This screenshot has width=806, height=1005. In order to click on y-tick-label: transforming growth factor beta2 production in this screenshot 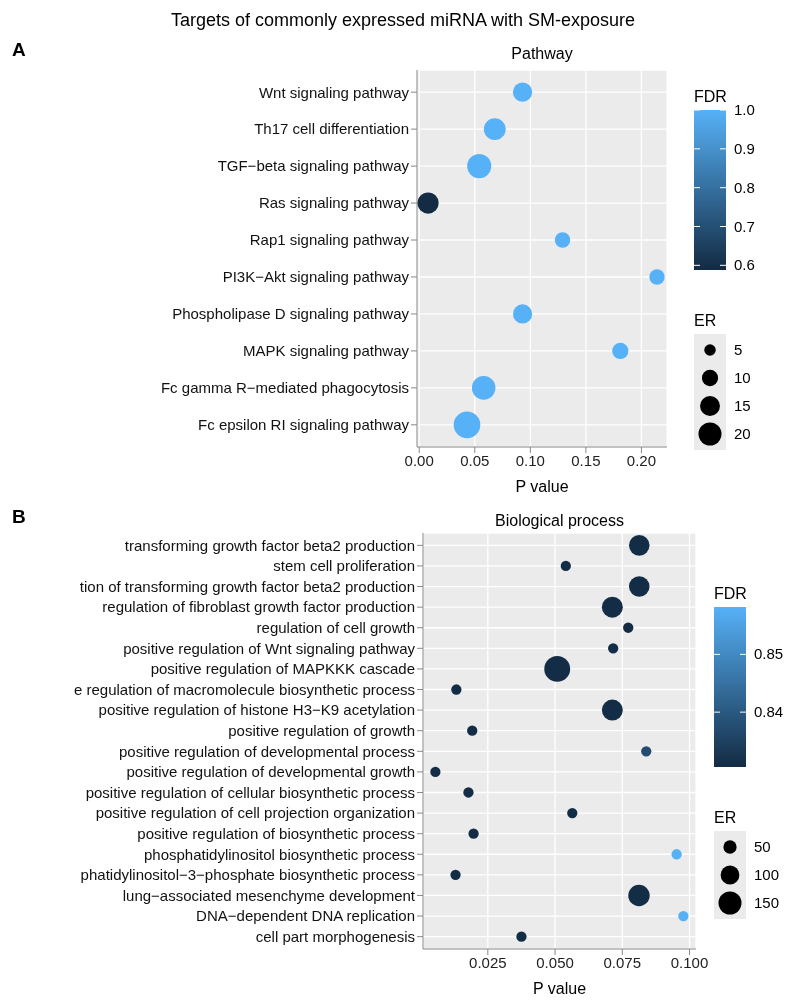, I will do `click(269, 545)`.